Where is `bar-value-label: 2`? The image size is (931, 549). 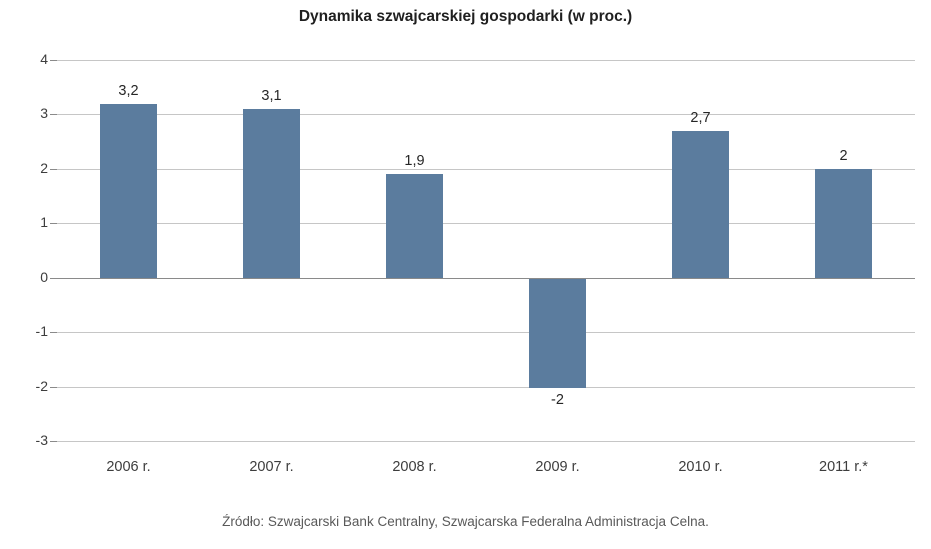
bar-value-label: 2 is located at coordinates (843, 155).